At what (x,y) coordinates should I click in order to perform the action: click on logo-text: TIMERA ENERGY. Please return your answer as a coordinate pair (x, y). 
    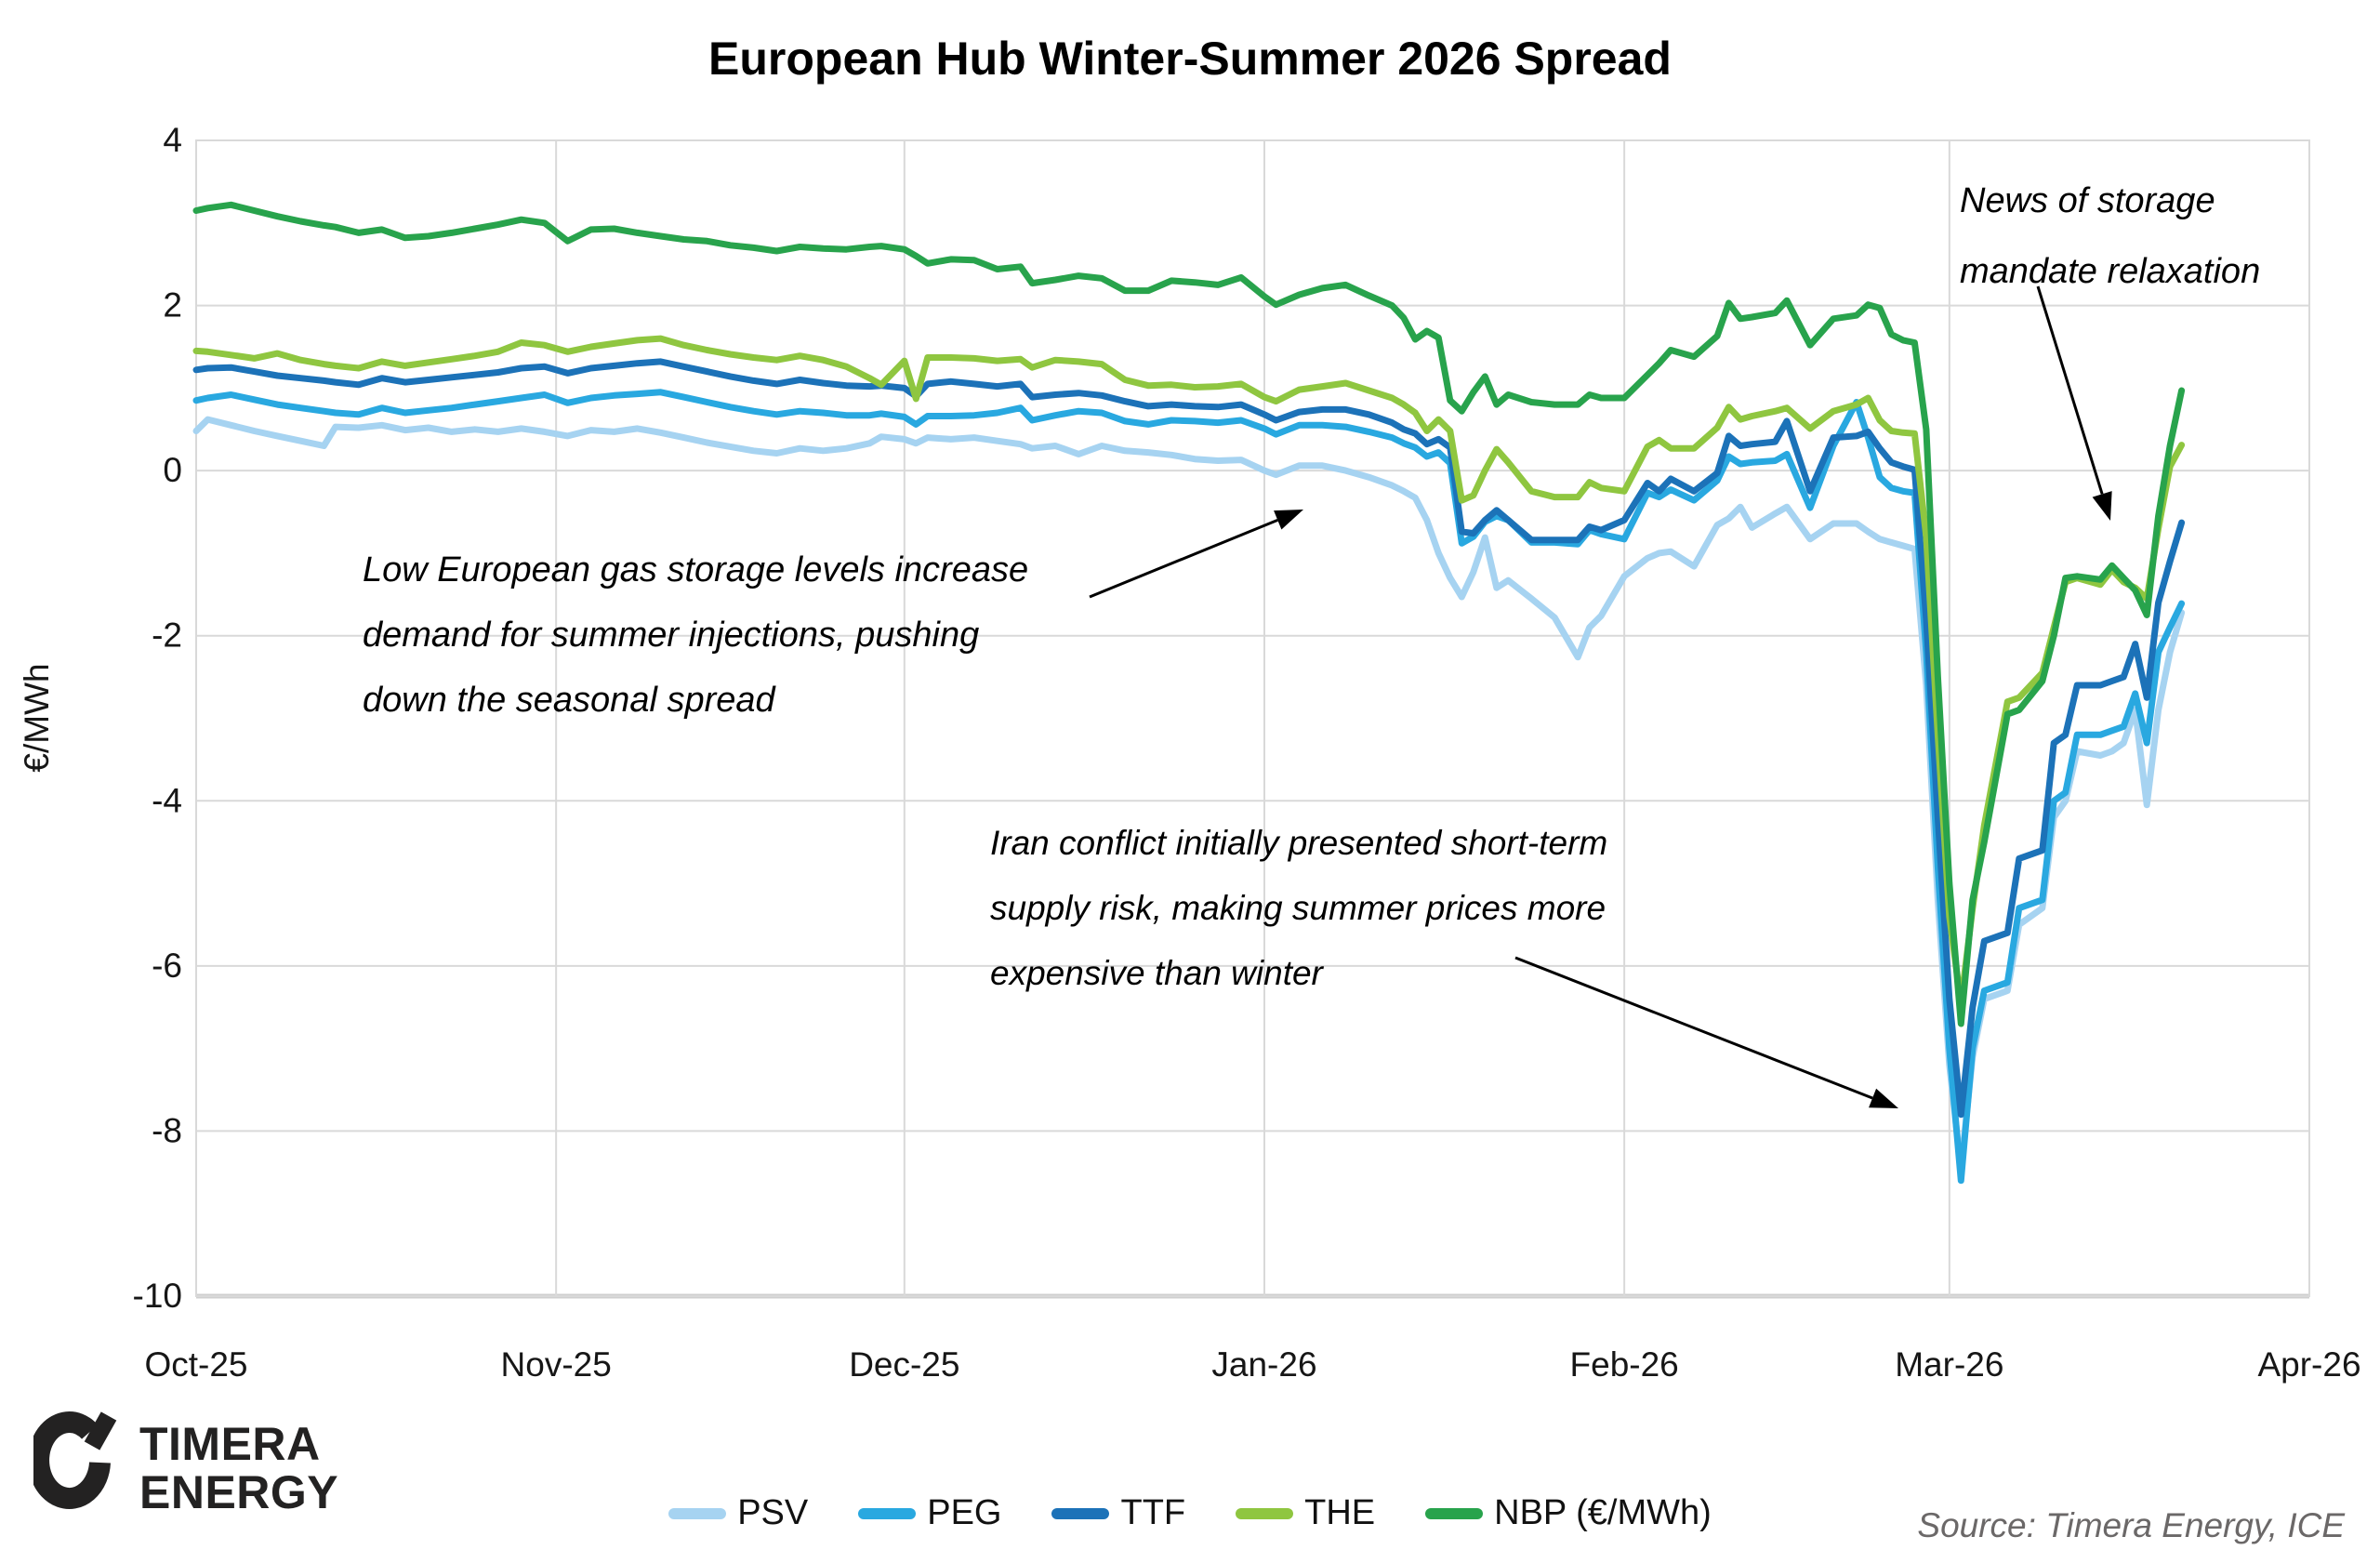
    Looking at the image, I should click on (238, 1469).